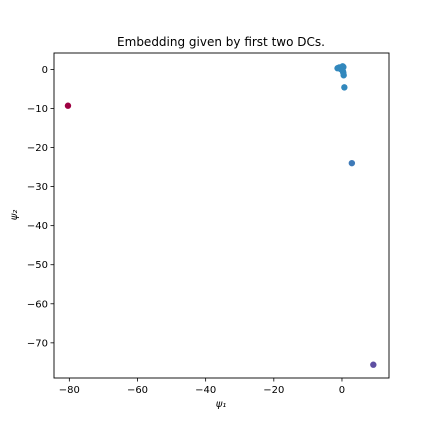 Image resolution: width=432 pixels, height=432 pixels. Describe the element at coordinates (14, 215) in the screenshot. I see `y-axis-label: ψ₂` at that location.